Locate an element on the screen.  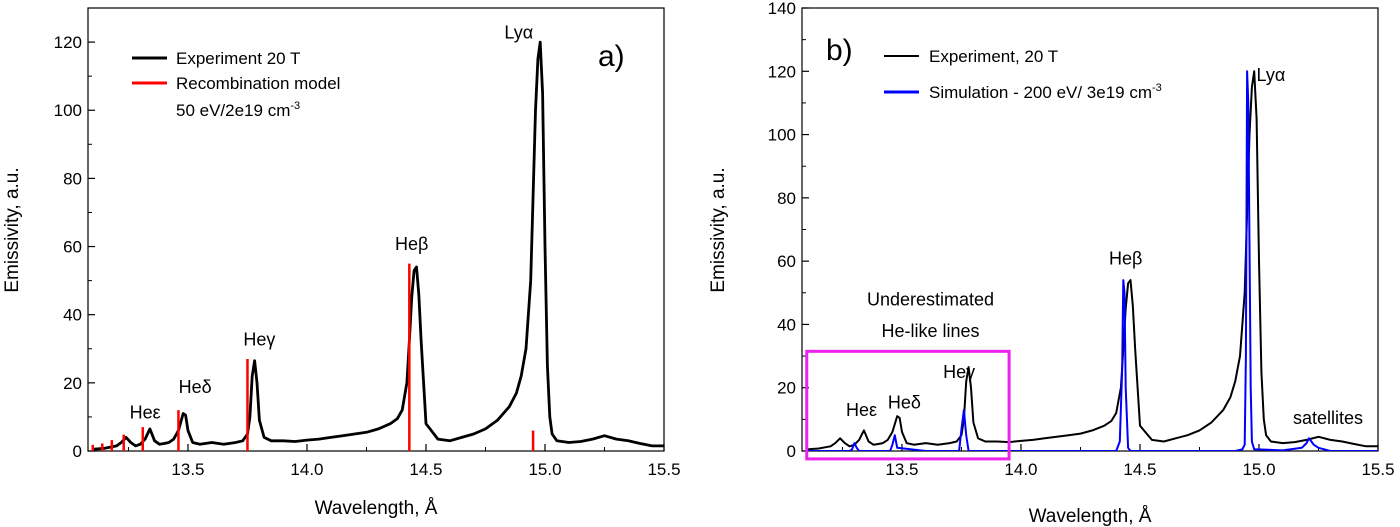
y-tick-label: 140 is located at coordinates (782, 9).